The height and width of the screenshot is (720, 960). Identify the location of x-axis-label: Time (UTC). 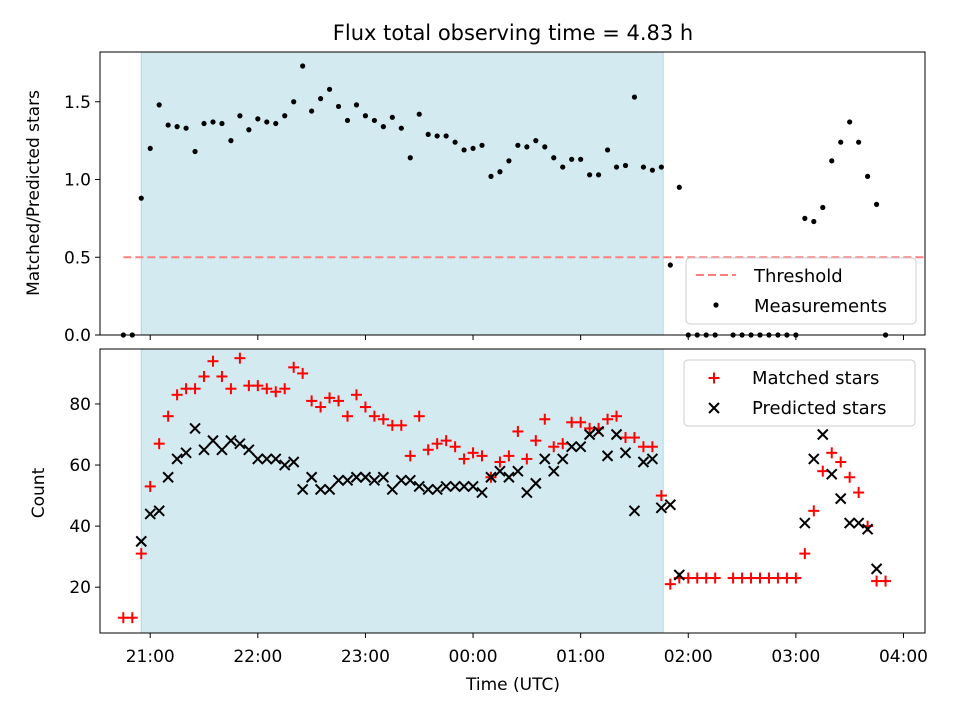
(512, 685).